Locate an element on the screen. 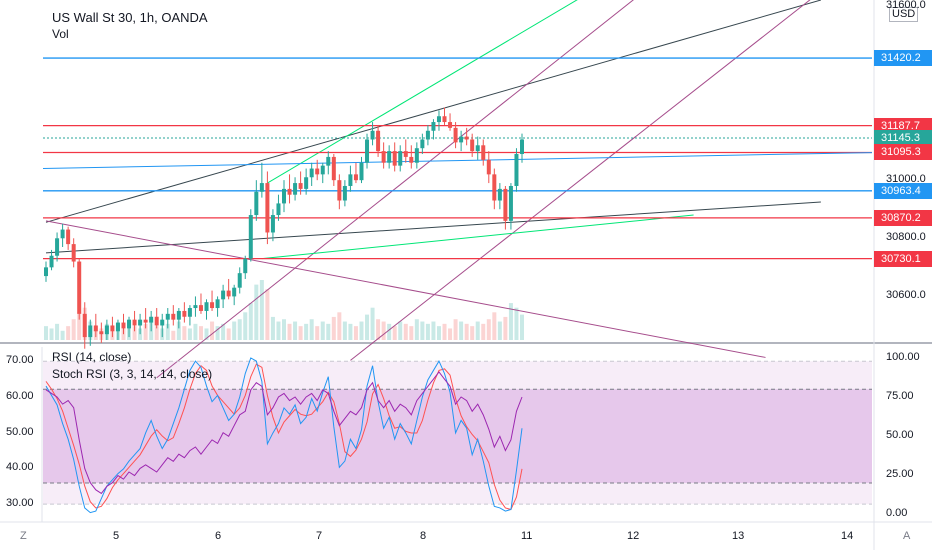 The image size is (932, 550). trendline-blue is located at coordinates (457, 161).